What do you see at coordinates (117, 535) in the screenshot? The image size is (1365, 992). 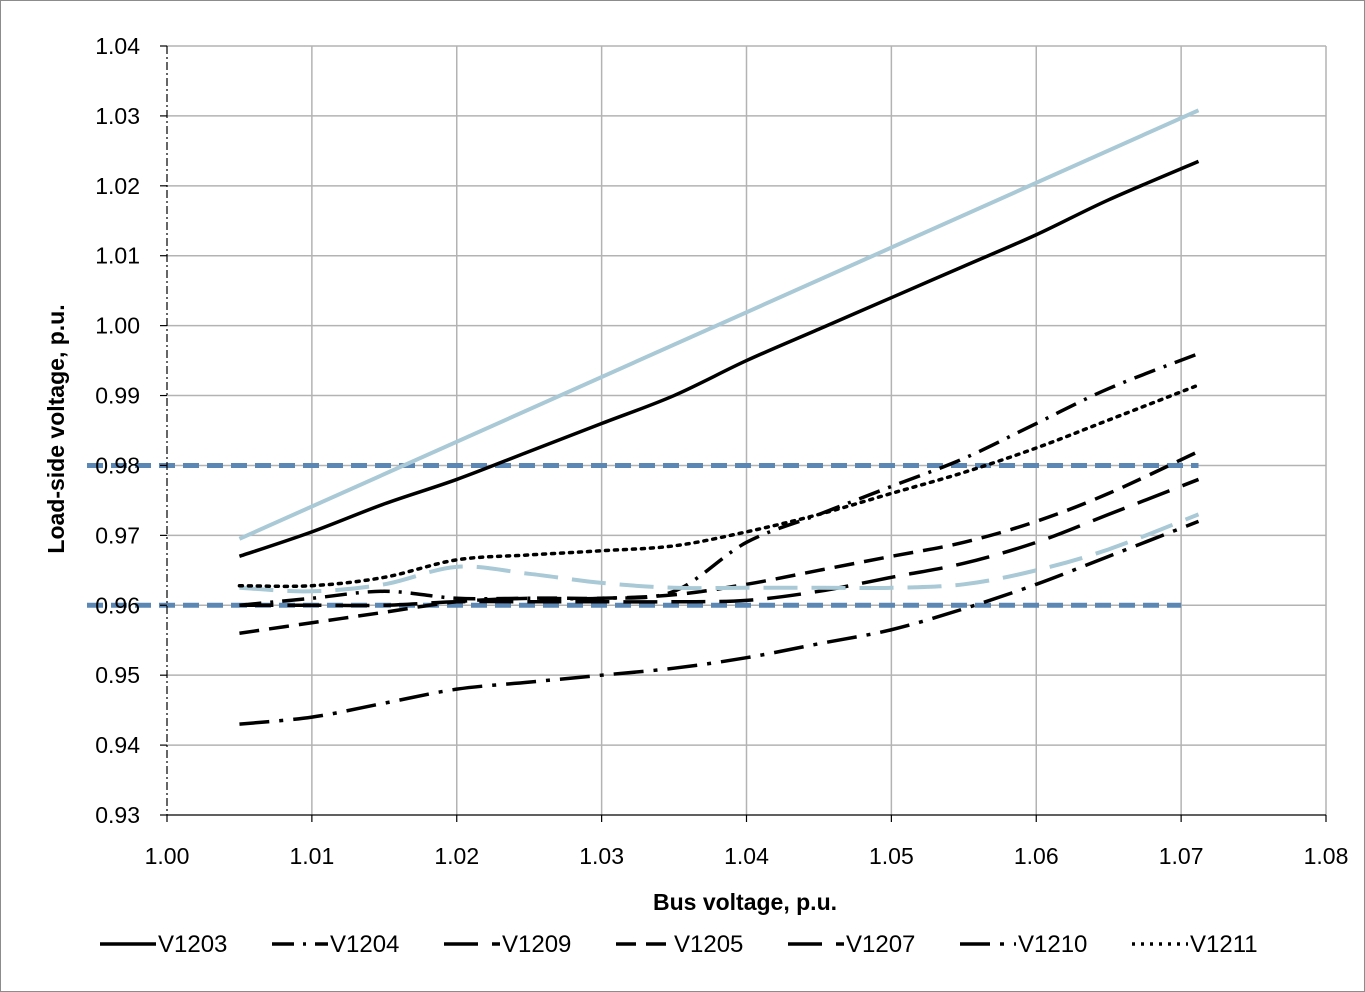 I see `y-tick-label: 0.97` at bounding box center [117, 535].